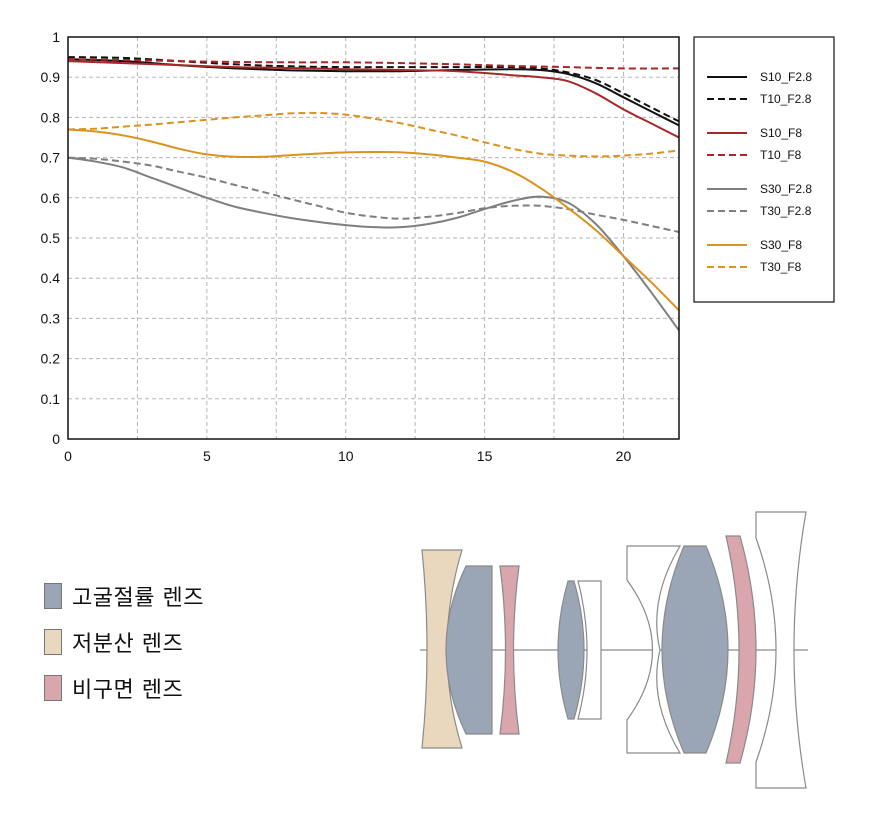 The image size is (869, 814). I want to click on legend-box, so click(764, 169).